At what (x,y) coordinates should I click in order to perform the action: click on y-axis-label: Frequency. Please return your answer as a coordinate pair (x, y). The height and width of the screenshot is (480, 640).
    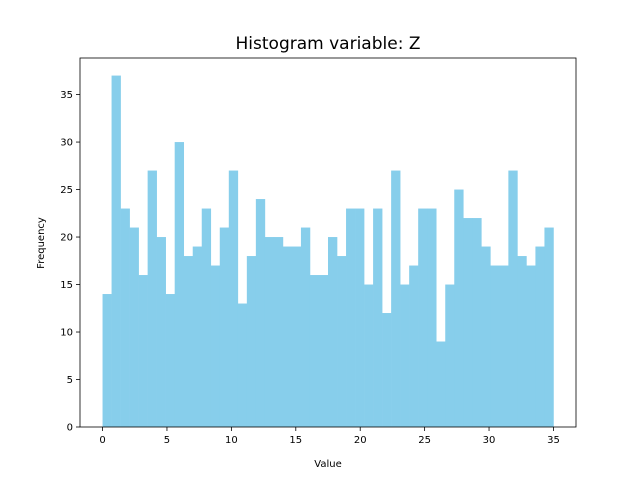
    Looking at the image, I should click on (41, 243).